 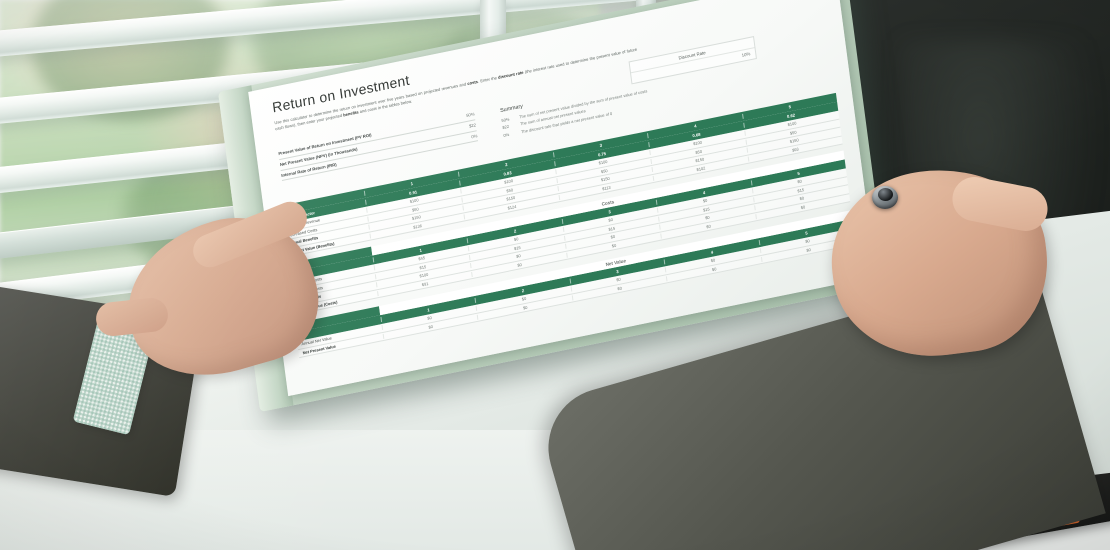 What do you see at coordinates (472, 125) in the screenshot?
I see `kpi-value: $22` at bounding box center [472, 125].